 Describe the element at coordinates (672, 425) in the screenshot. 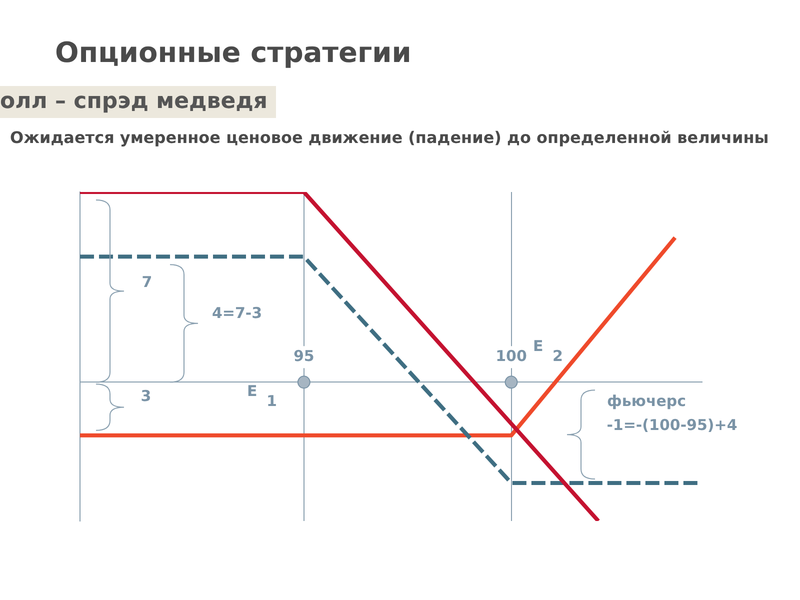

I see `annotation: -1=-(100-95)+4` at that location.